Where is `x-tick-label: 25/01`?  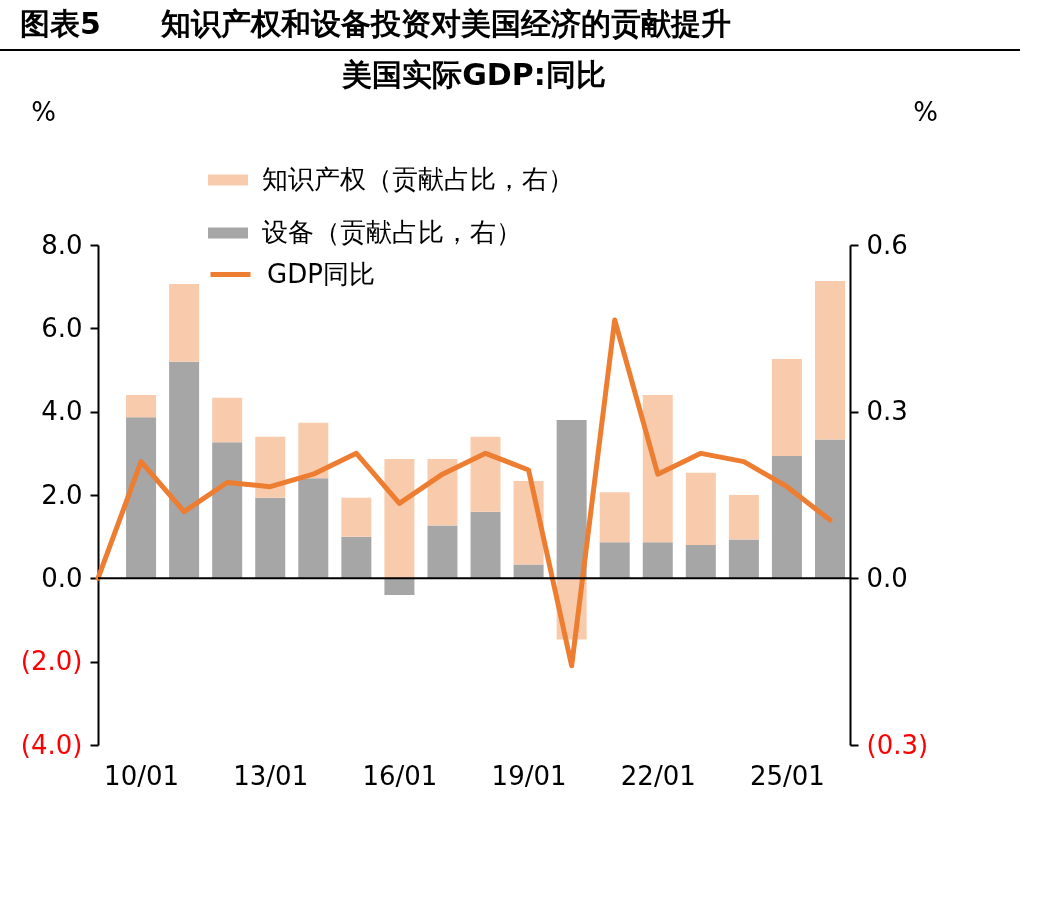 x-tick-label: 25/01 is located at coordinates (787, 775).